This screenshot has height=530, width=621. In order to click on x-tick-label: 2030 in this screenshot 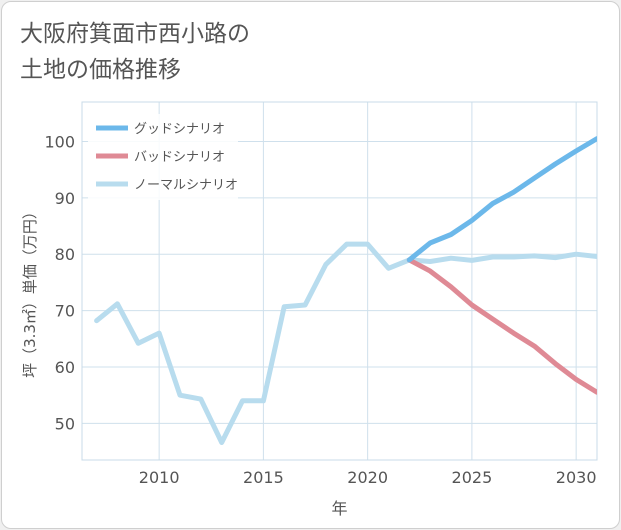, I will do `click(576, 477)`.